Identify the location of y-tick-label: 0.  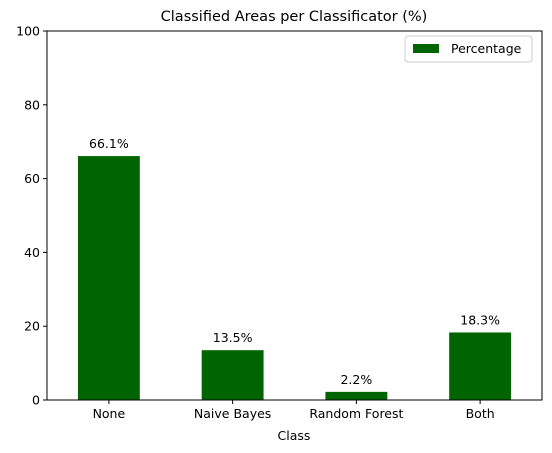
(36, 400).